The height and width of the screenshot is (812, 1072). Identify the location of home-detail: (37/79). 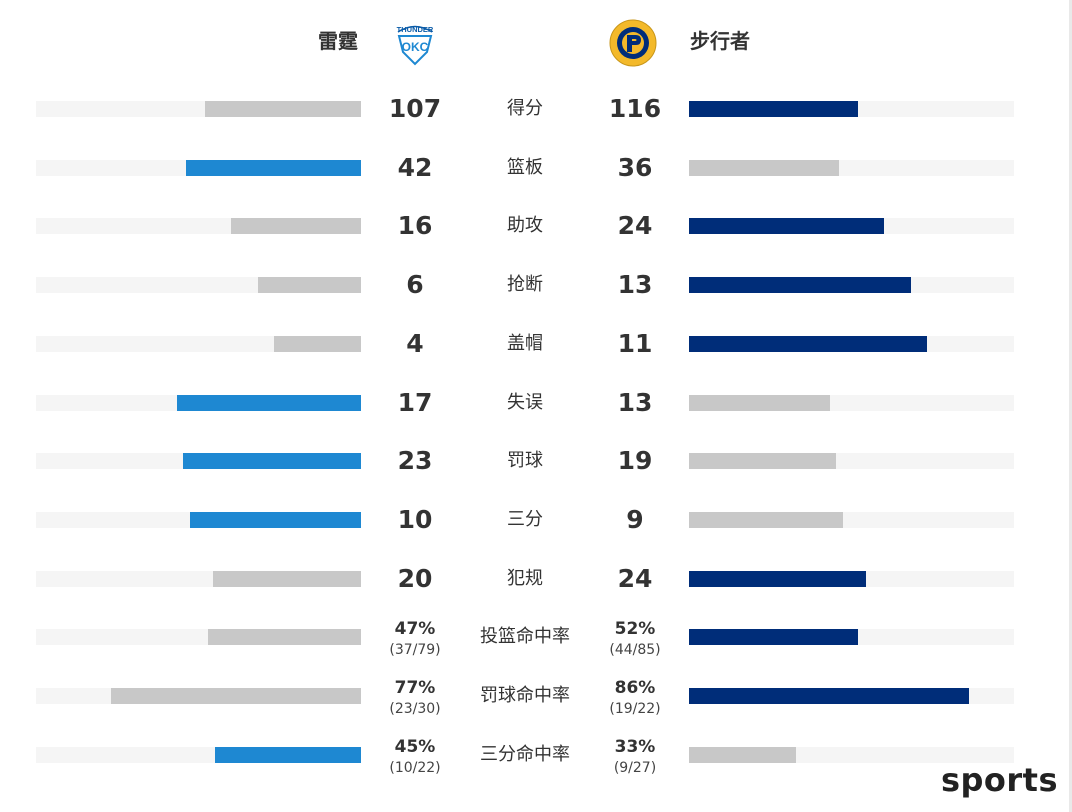
(415, 650).